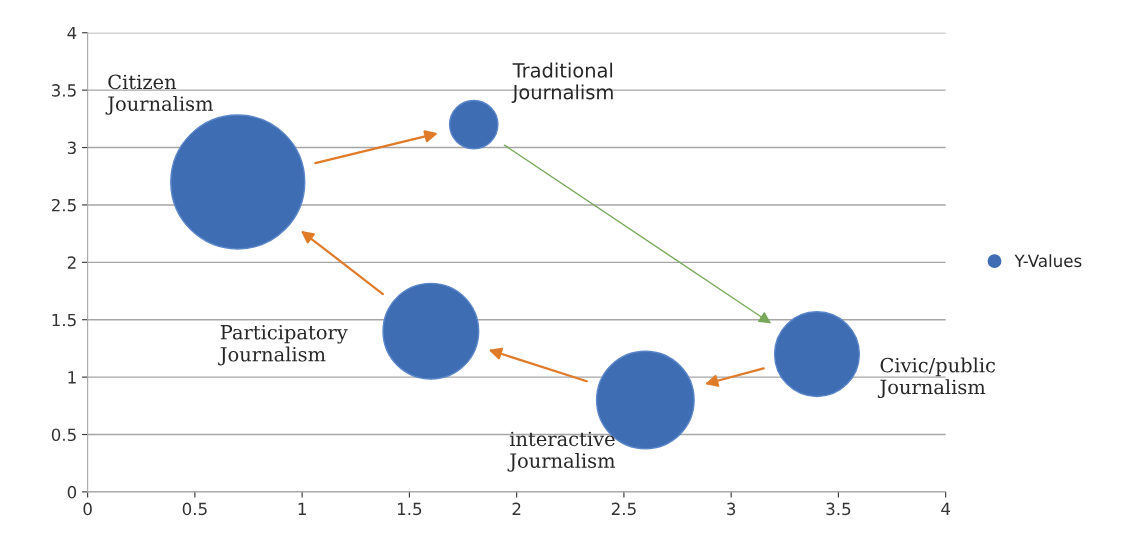 This screenshot has width=1138, height=537. Describe the element at coordinates (562, 83) in the screenshot. I see `annotation: Traditional Journalism` at that location.